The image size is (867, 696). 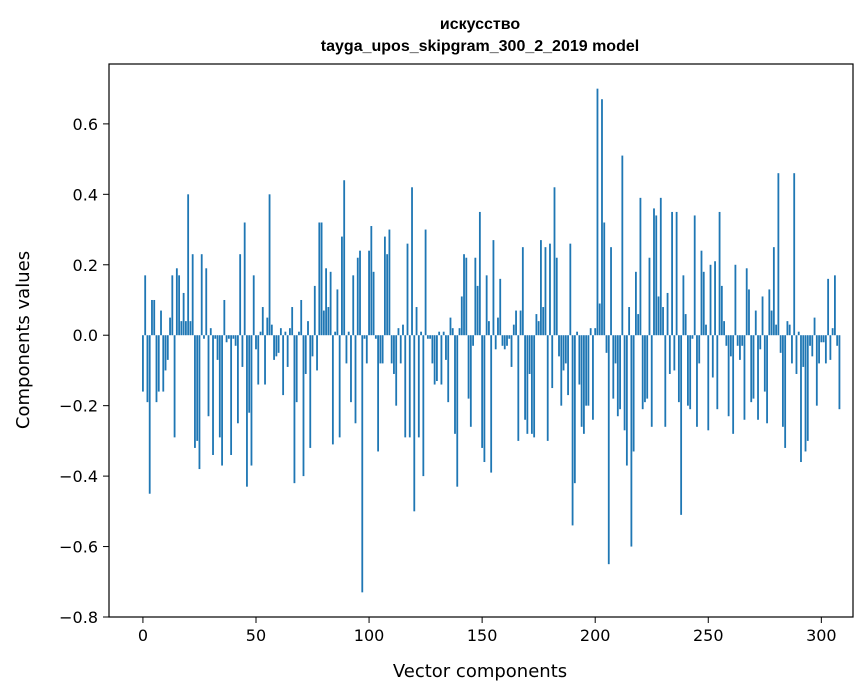 I want to click on x-axis-ticks: 0 50 100 150 200 250 300, so click(x=487, y=631).